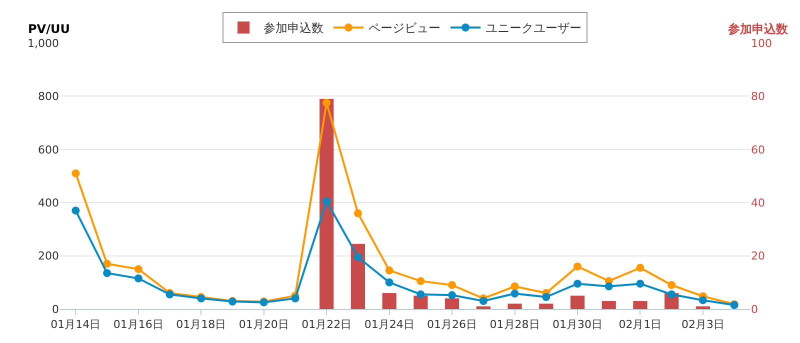 The height and width of the screenshot is (343, 800). I want to click on y2-tick-label: 40, so click(758, 203).